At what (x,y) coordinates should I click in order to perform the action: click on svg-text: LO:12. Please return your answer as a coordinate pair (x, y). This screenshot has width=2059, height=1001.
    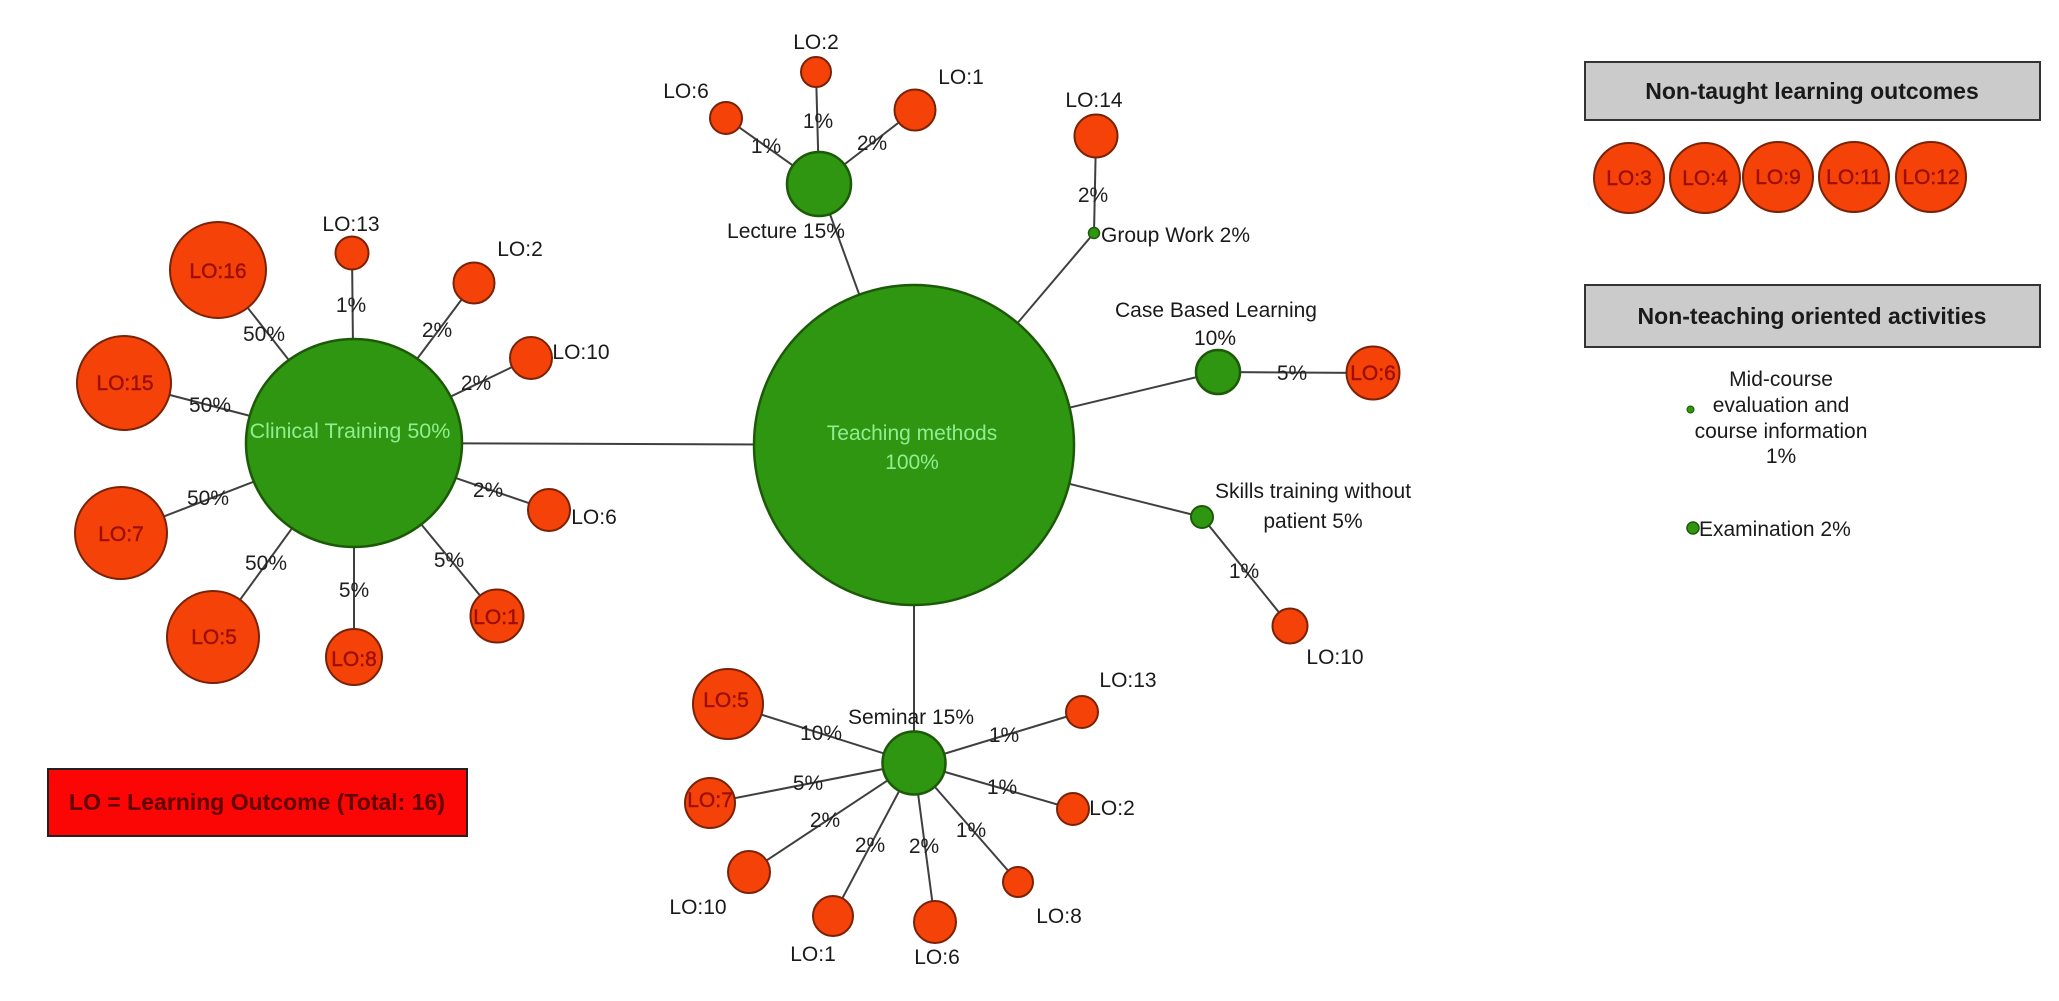
    Looking at the image, I should click on (1930, 177).